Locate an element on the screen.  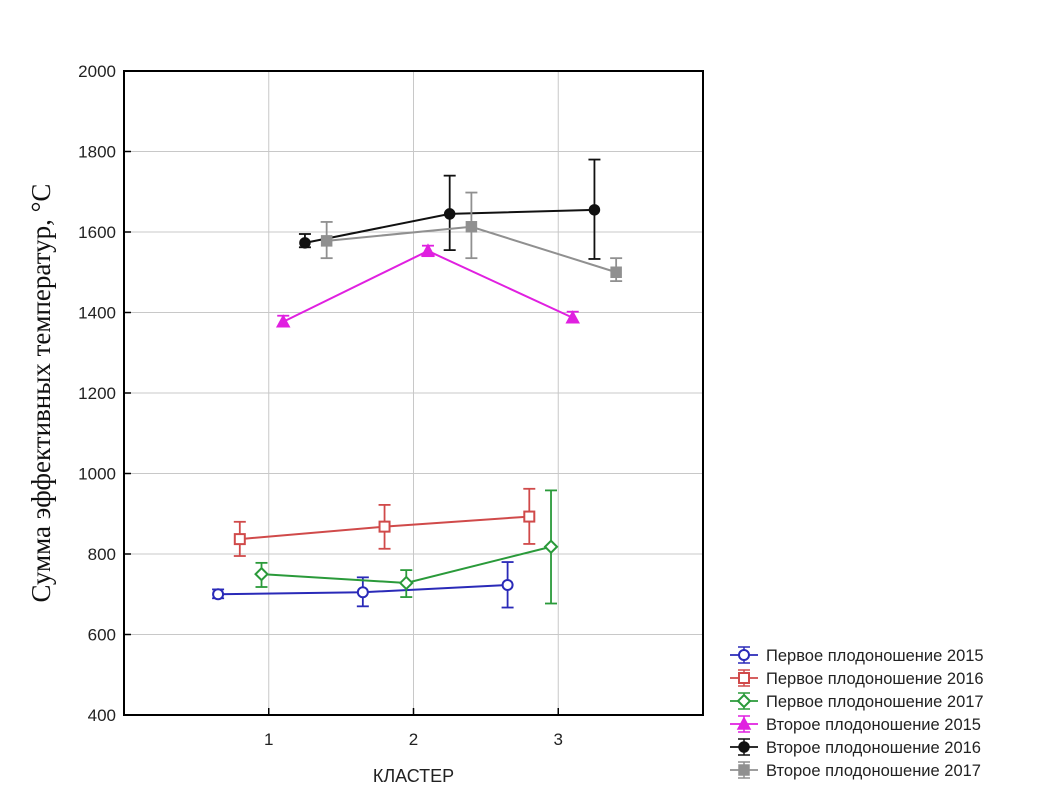
legend-item: Второе плодоношение 2016 is located at coordinates (855, 747).